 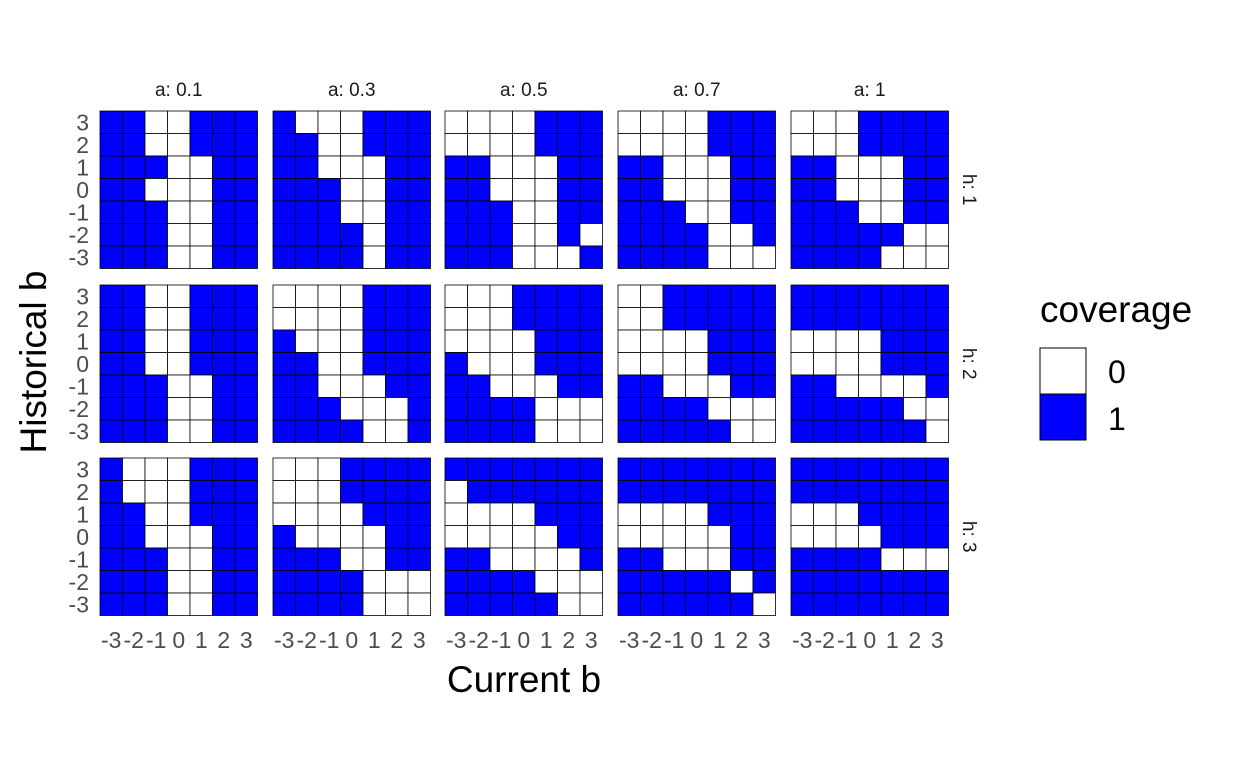 What do you see at coordinates (1117, 372) in the screenshot?
I see `legend-label-0: 0` at bounding box center [1117, 372].